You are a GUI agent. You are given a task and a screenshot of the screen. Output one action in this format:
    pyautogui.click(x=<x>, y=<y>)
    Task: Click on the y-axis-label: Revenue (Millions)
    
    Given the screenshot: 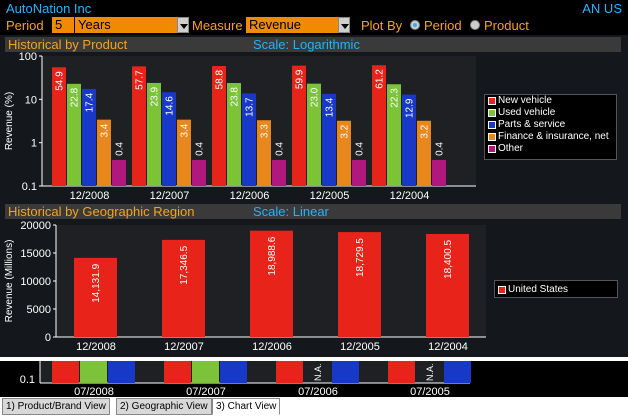 What is the action you would take?
    pyautogui.click(x=9, y=281)
    